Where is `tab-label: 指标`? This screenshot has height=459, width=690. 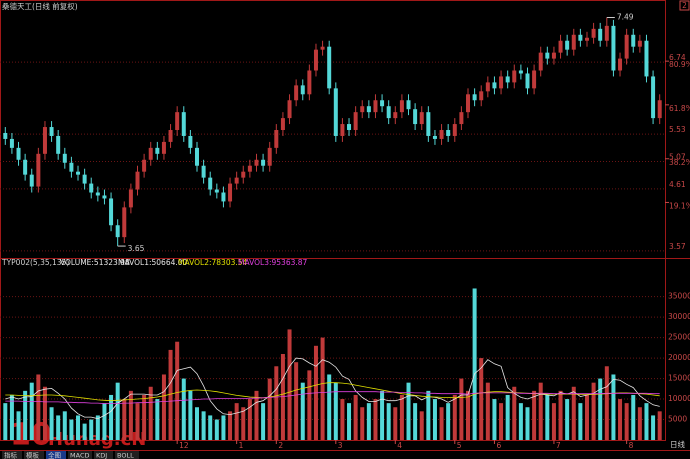 tab-label: 指标 is located at coordinates (11, 455).